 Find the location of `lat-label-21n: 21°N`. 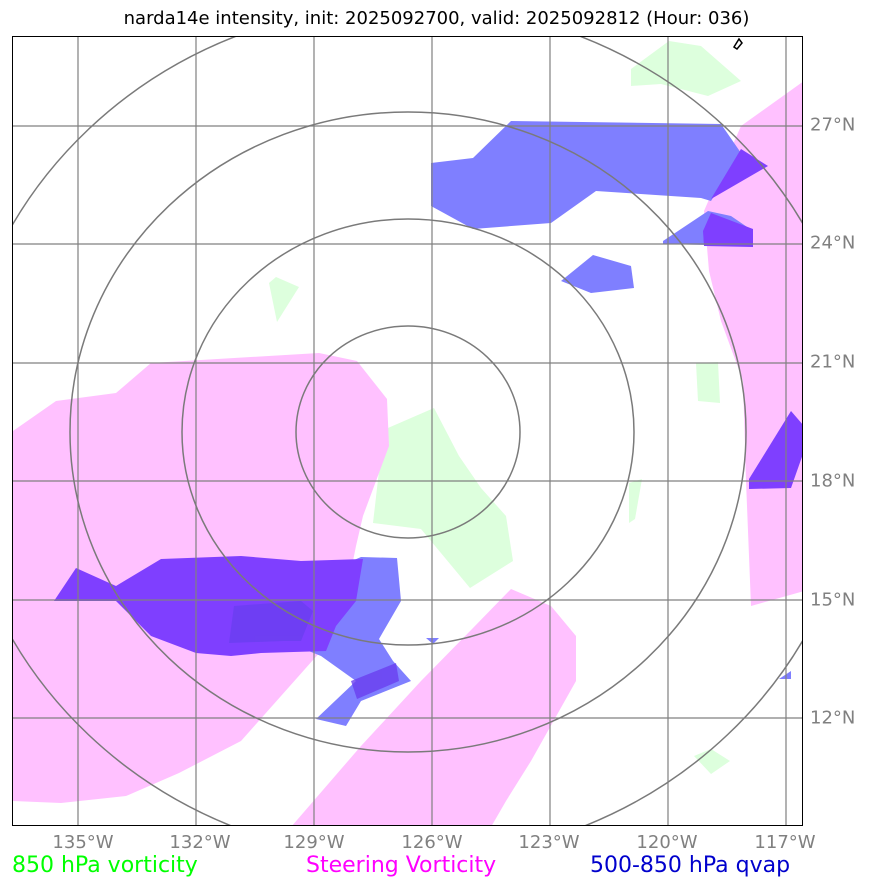

lat-label-21n: 21°N is located at coordinates (833, 362).